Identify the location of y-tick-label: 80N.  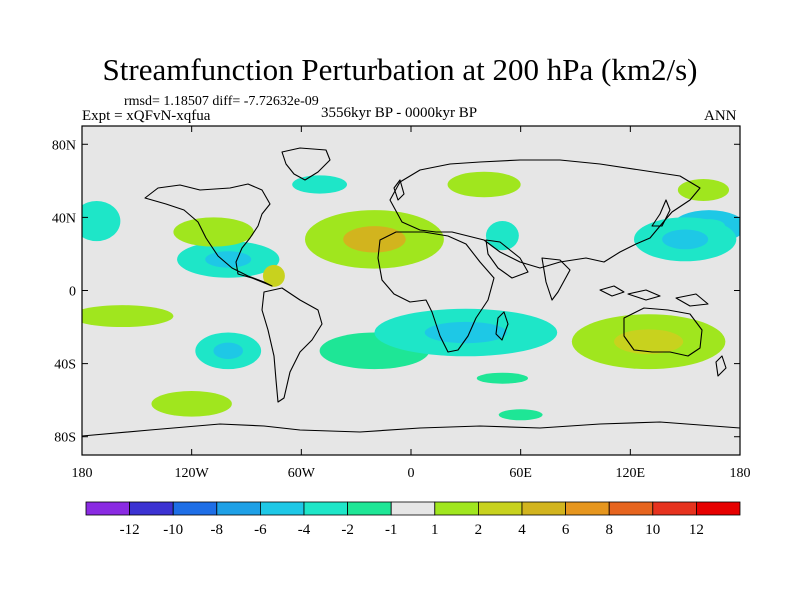
(64, 145).